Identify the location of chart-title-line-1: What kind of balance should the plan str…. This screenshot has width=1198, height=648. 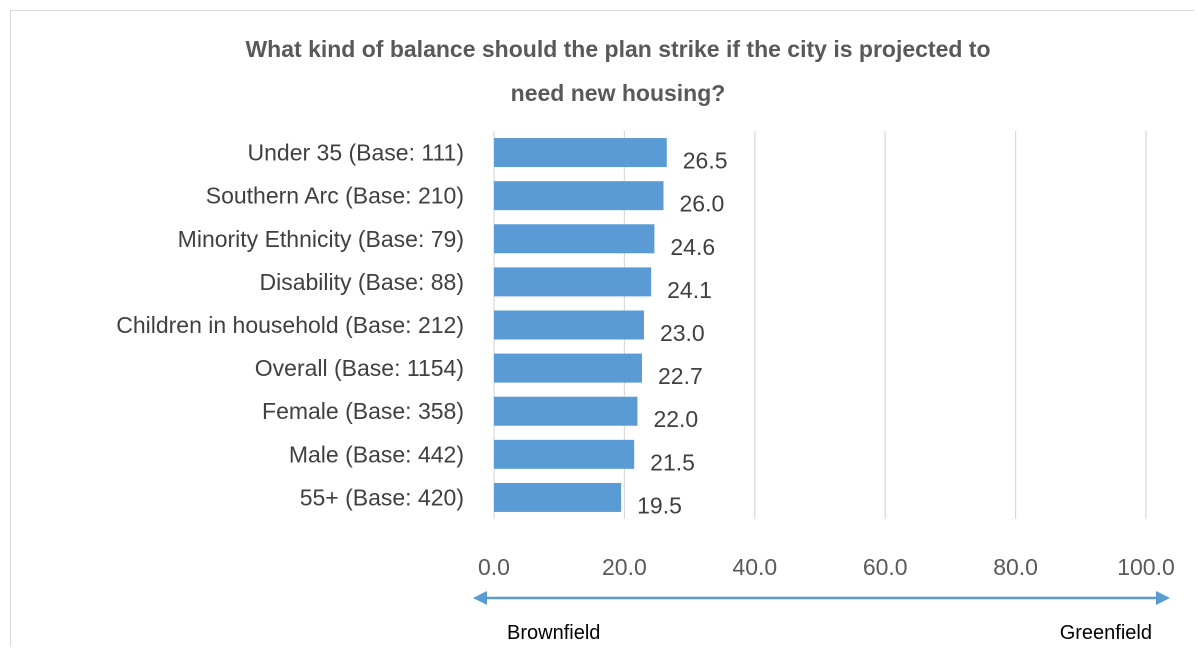
(617, 49).